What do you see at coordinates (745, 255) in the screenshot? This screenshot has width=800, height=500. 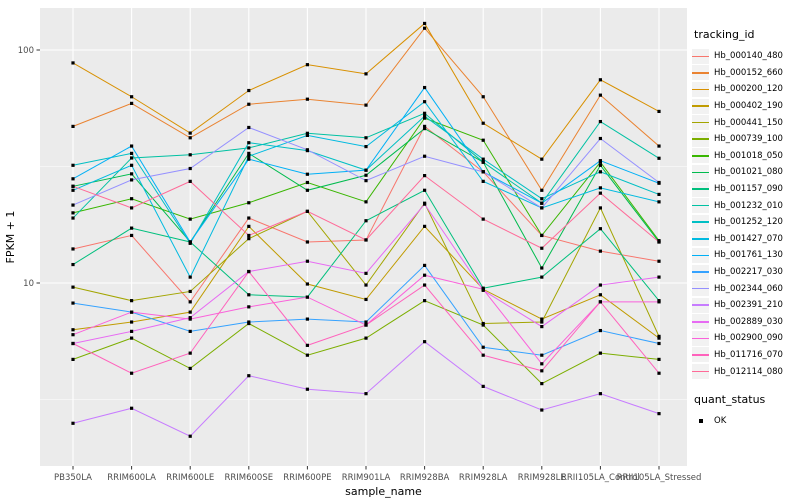 I see `legend-item: Hb_001761_130` at bounding box center [745, 255].